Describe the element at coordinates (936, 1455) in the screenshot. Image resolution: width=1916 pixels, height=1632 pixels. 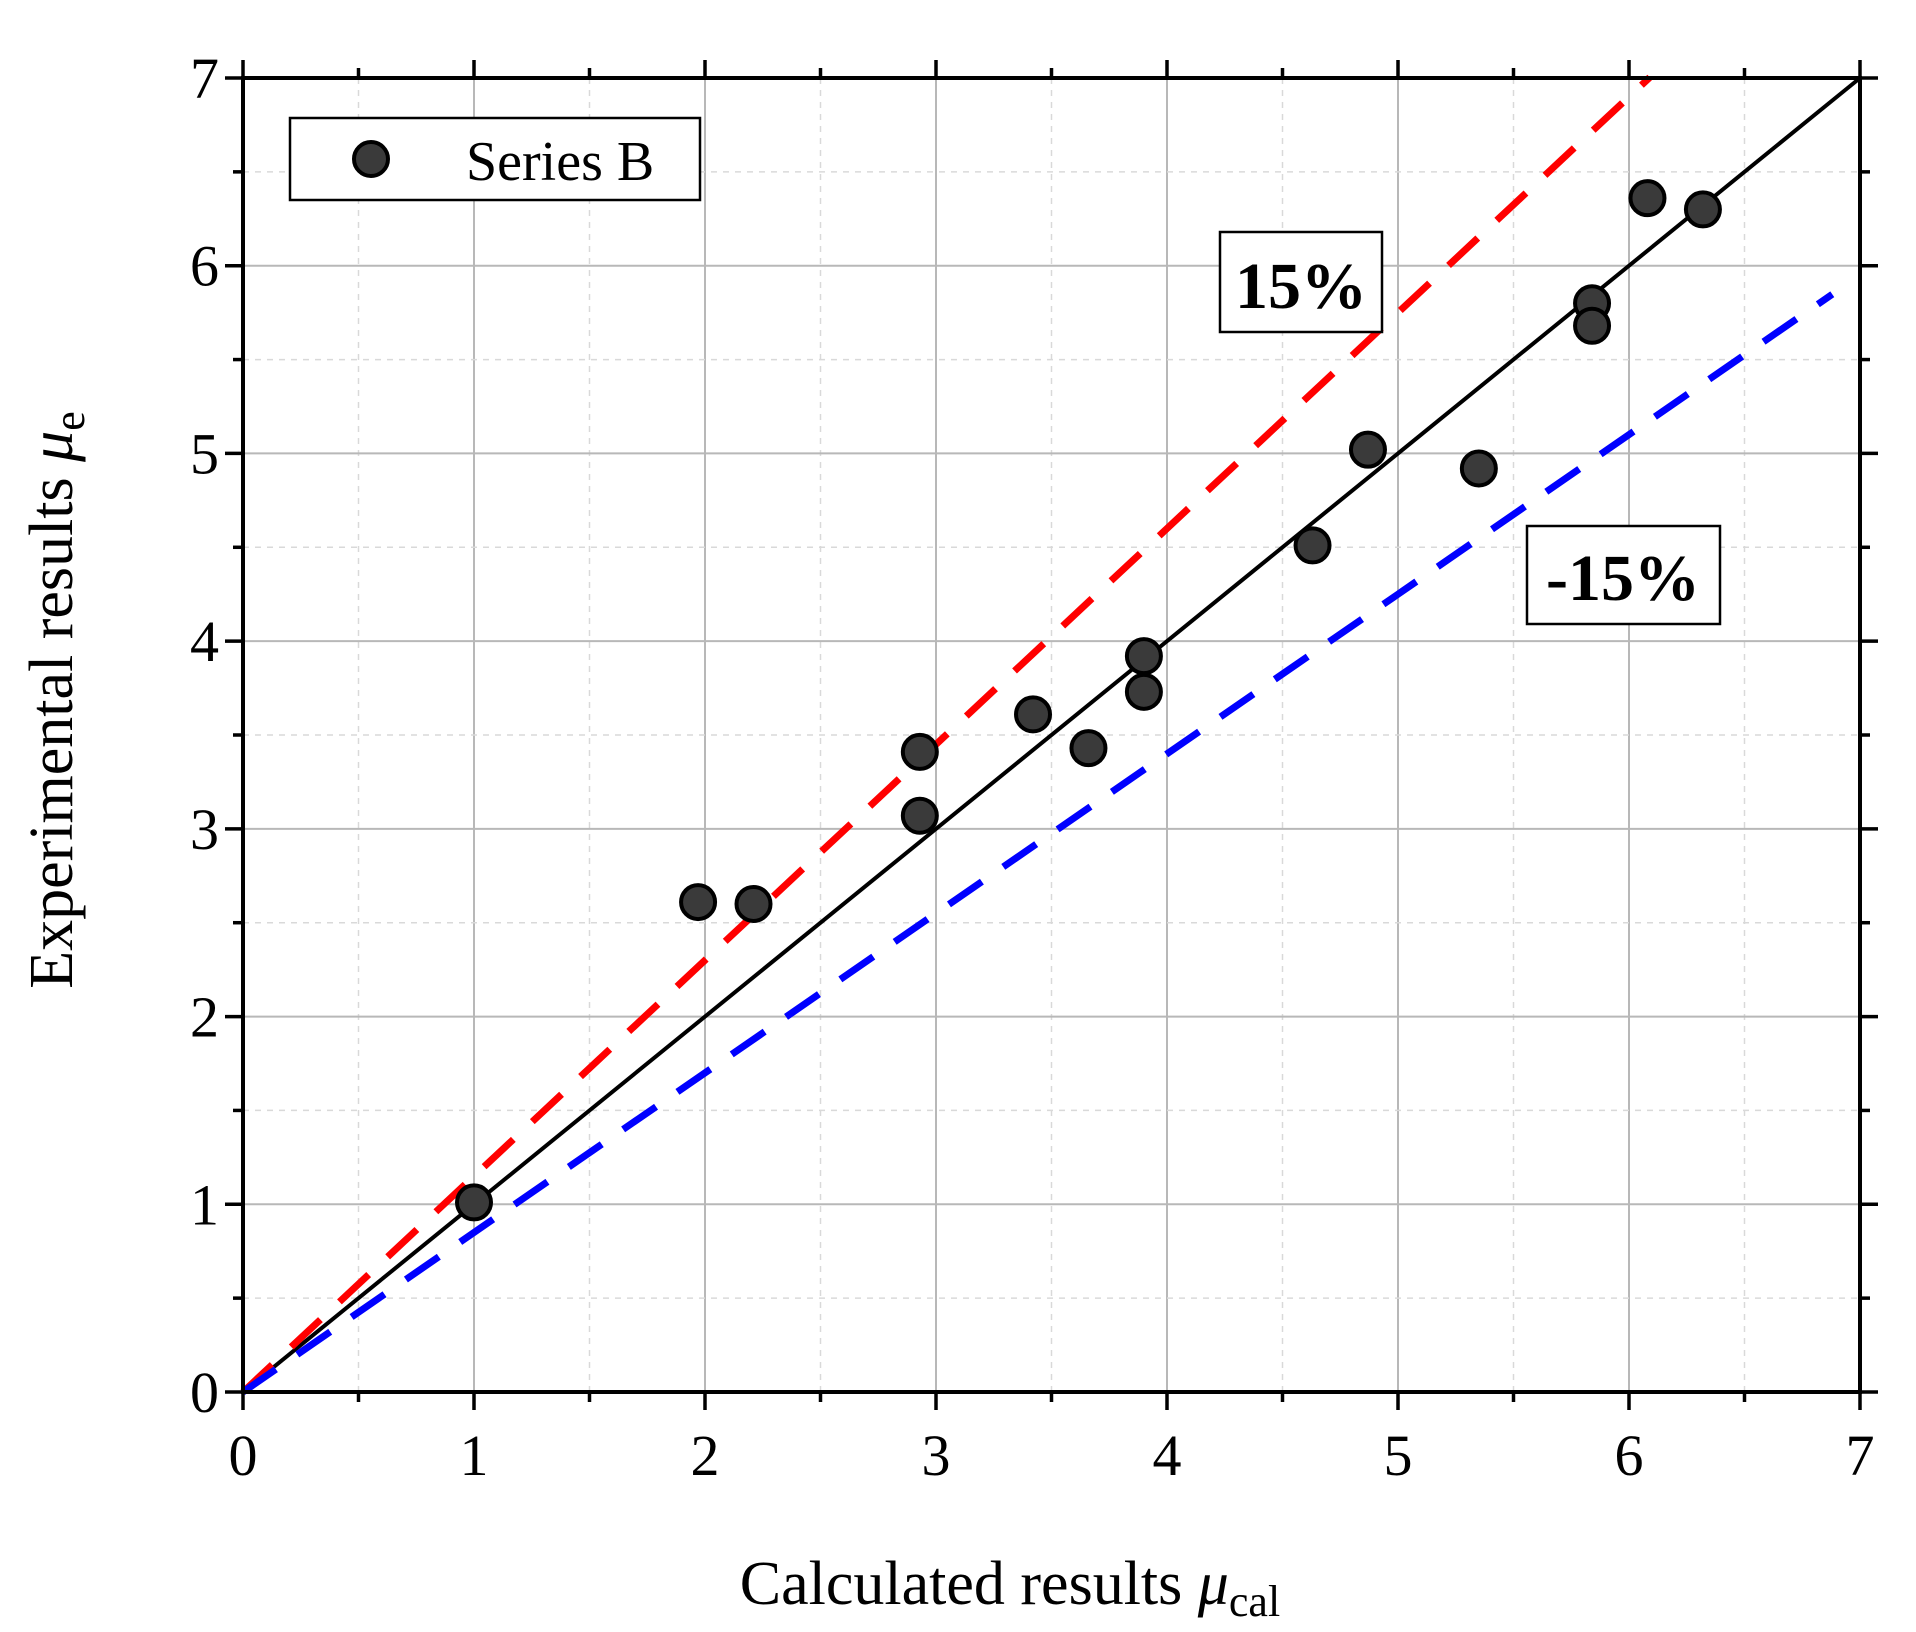
I see `x-tick-label: 3` at that location.